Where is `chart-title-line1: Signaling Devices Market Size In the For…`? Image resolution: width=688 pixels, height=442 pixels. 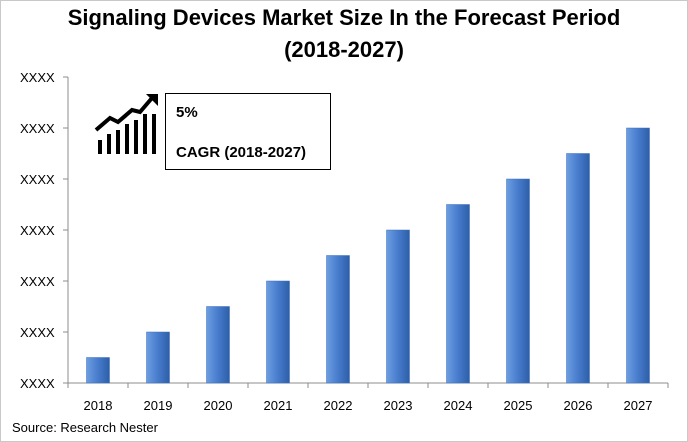
chart-title-line1: Signaling Devices Market Size In the For… is located at coordinates (344, 17).